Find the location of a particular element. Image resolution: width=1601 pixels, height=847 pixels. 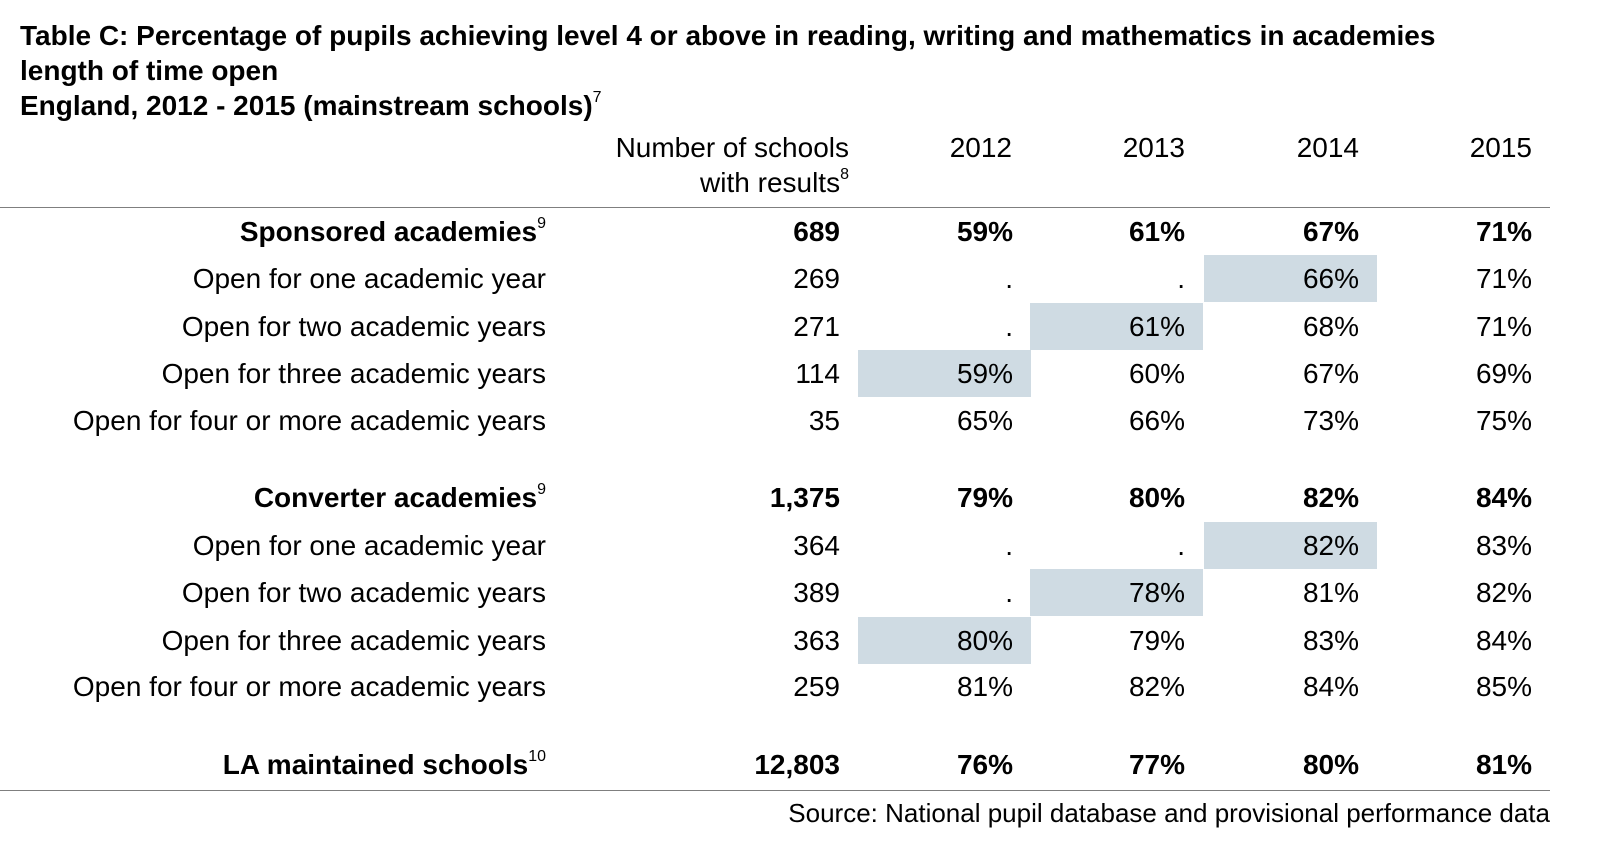

row-label: Sponsored academies9 is located at coordinates (273, 231).